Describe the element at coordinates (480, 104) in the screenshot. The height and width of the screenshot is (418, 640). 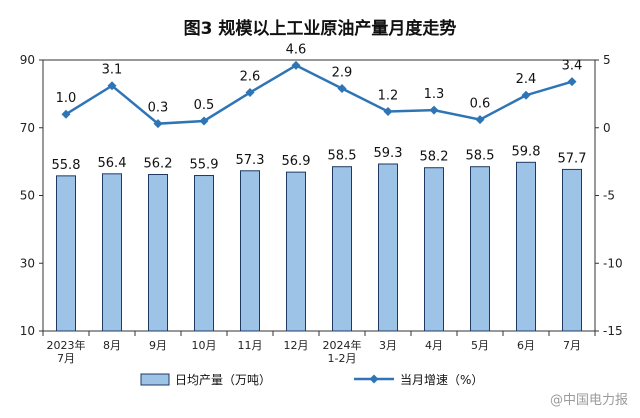
I see `line-value-label: 0.6` at that location.